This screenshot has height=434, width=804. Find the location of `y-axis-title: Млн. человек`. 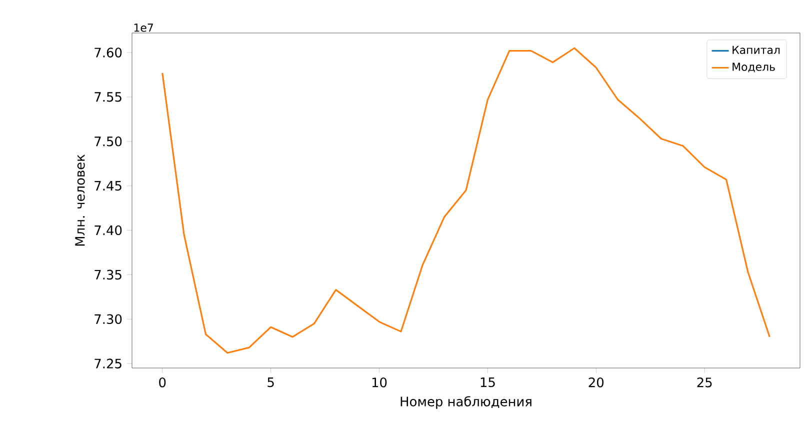

y-axis-title: Млн. человек is located at coordinates (80, 200).